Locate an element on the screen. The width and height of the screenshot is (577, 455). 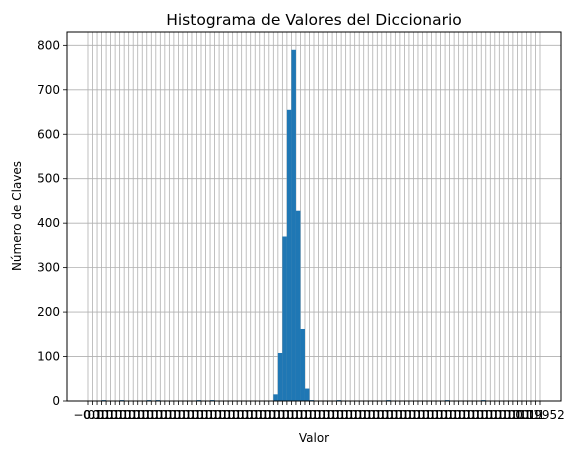
chart-title: Histograma de Valores del Diccionario is located at coordinates (314, 20).